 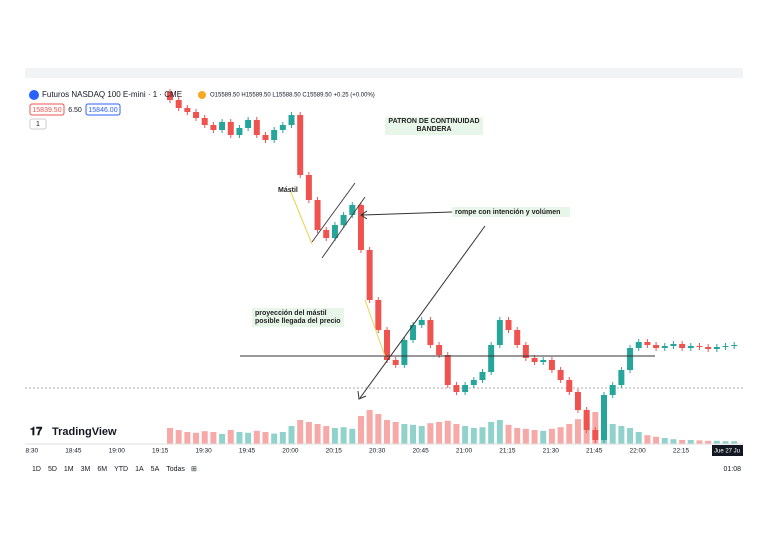 I want to click on note: BANDERA, so click(x=434, y=129).